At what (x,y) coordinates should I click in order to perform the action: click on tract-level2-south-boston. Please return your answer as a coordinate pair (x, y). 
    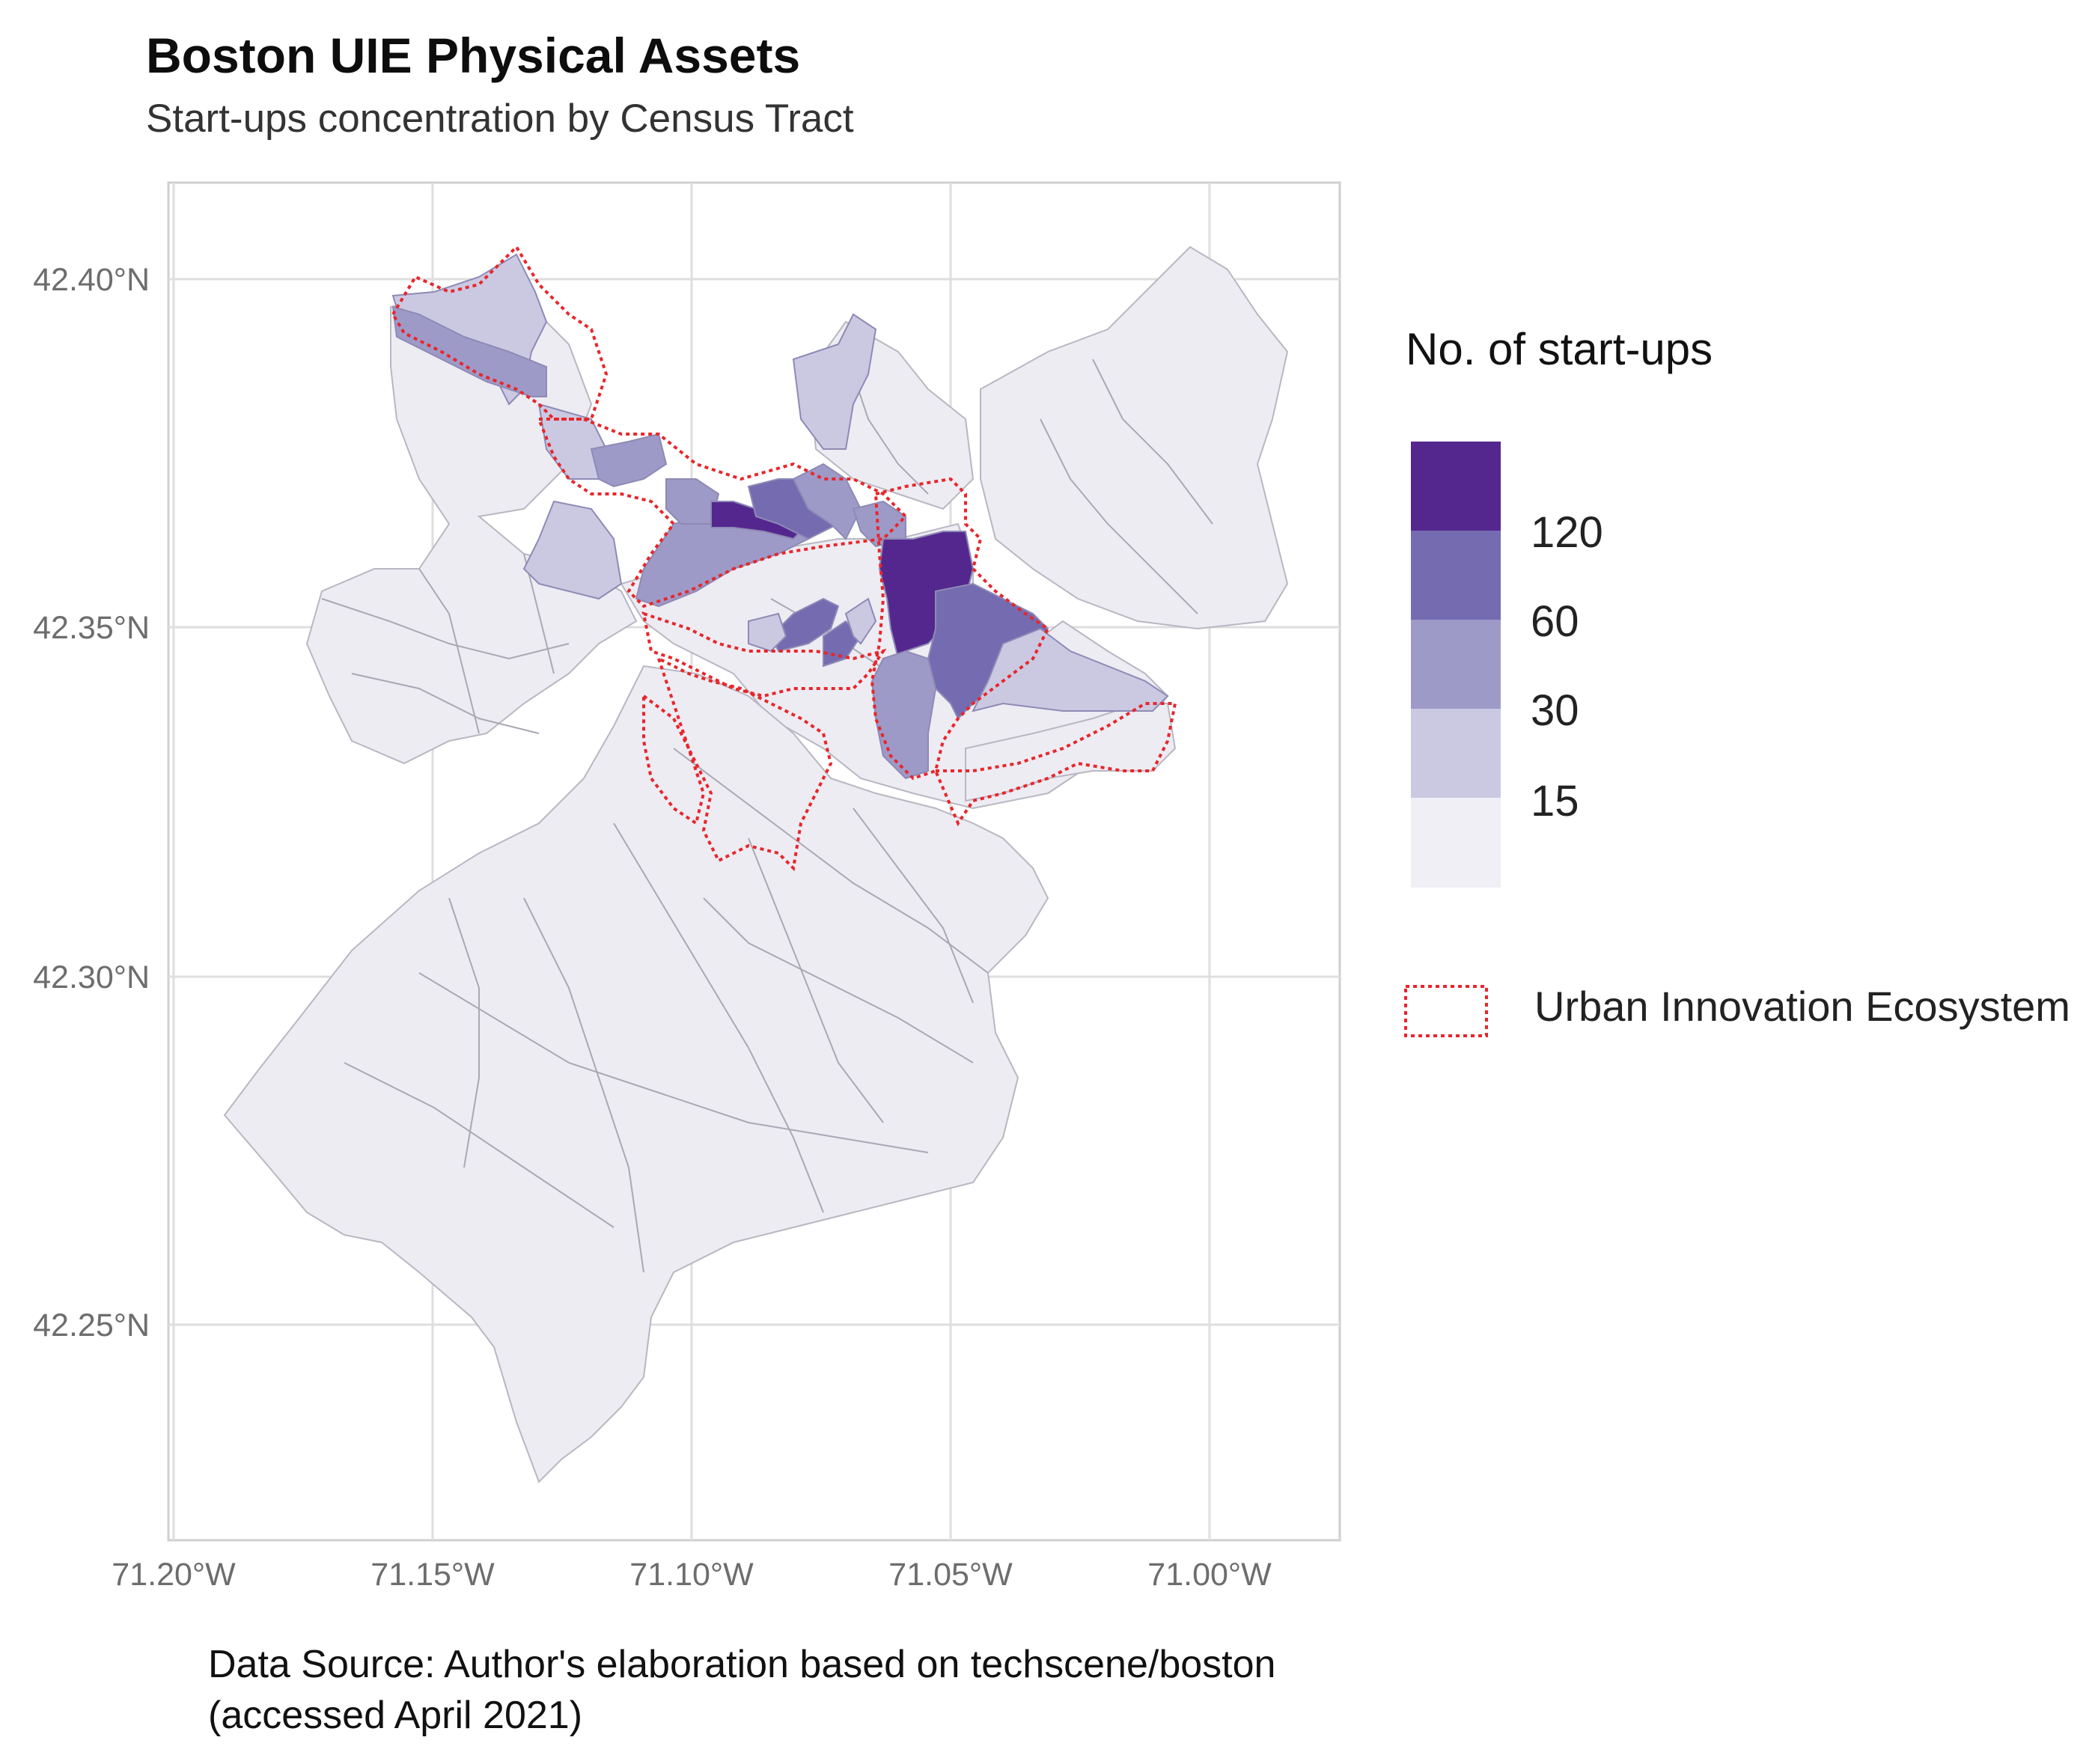
    Looking at the image, I should click on (1070, 669).